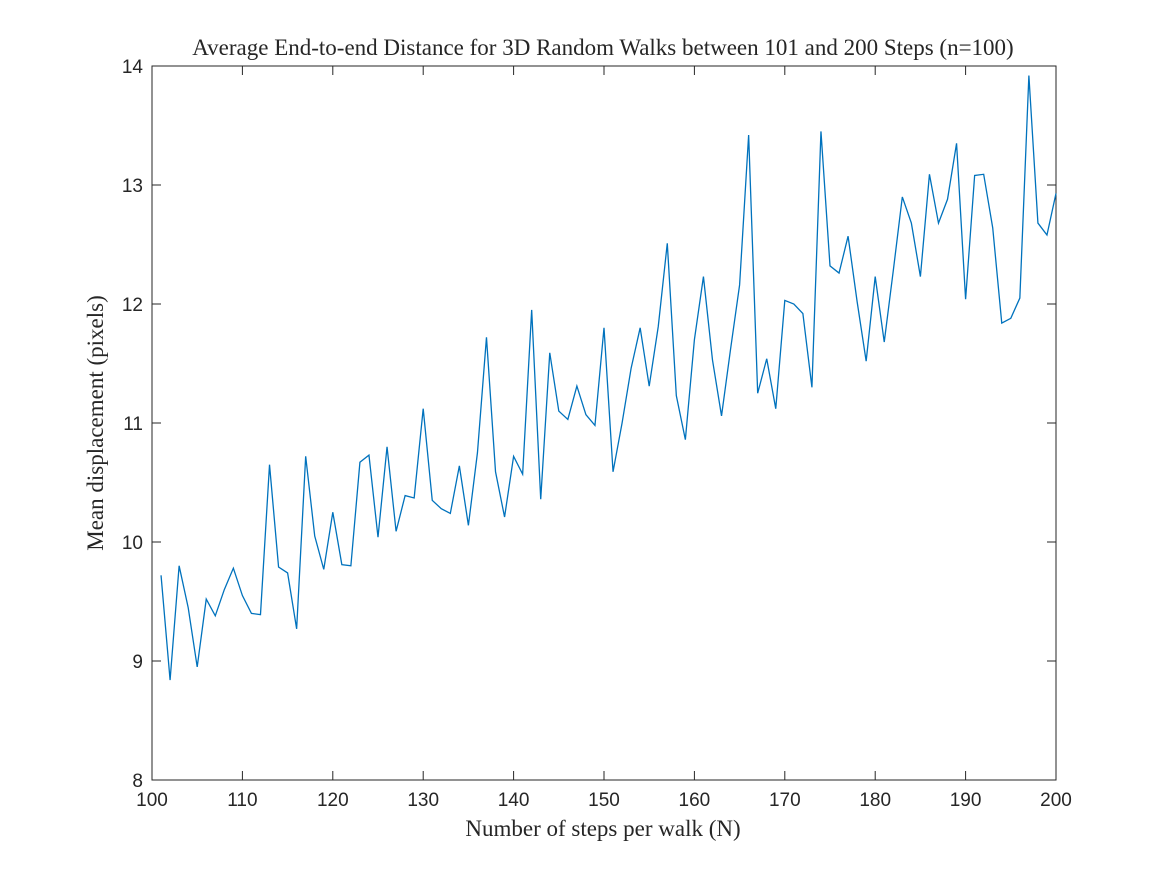 The image size is (1167, 875). Describe the element at coordinates (133, 67) in the screenshot. I see `y-tick-label: 14` at that location.